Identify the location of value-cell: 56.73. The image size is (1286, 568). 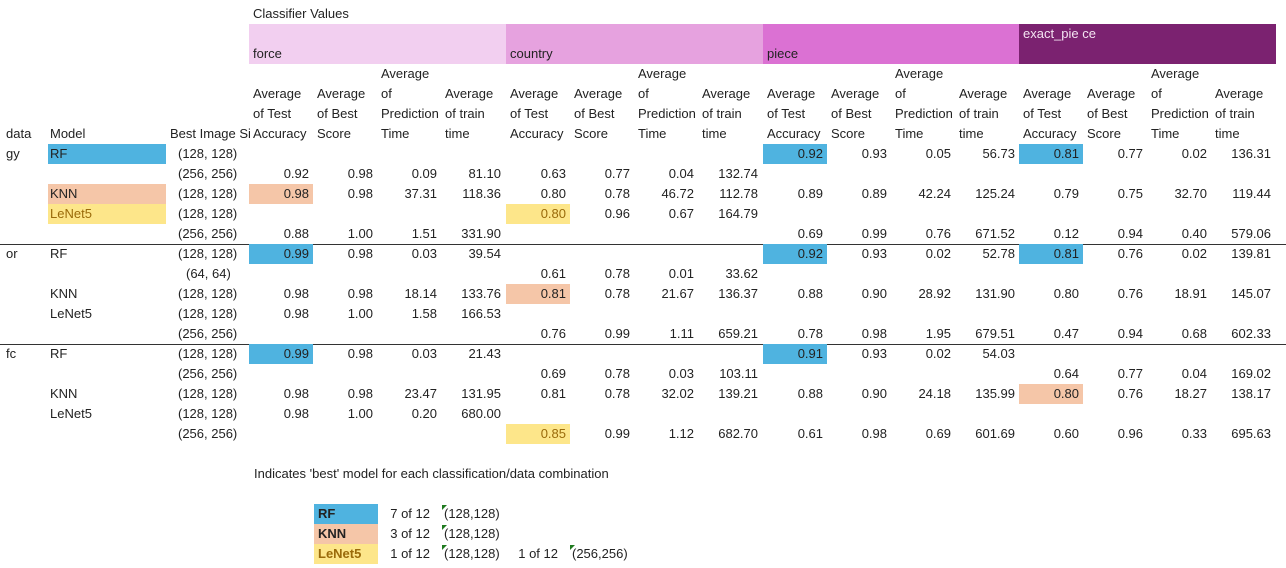
(998, 153).